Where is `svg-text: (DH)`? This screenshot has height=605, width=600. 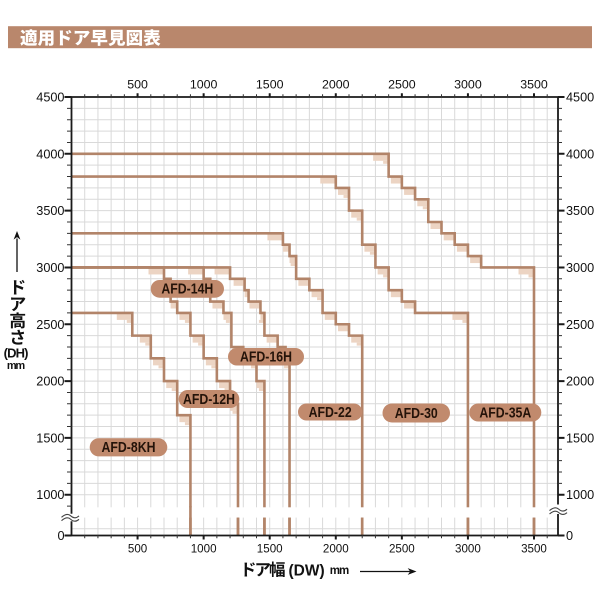
svg-text: (DH) is located at coordinates (16, 353).